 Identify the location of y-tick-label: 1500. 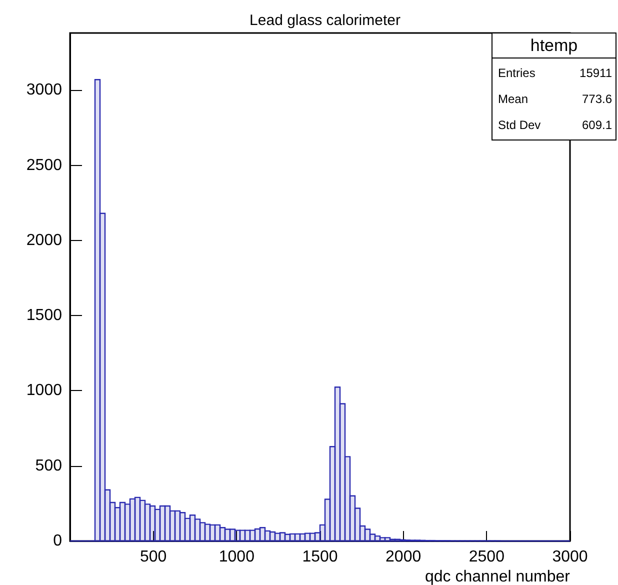
(44, 315).